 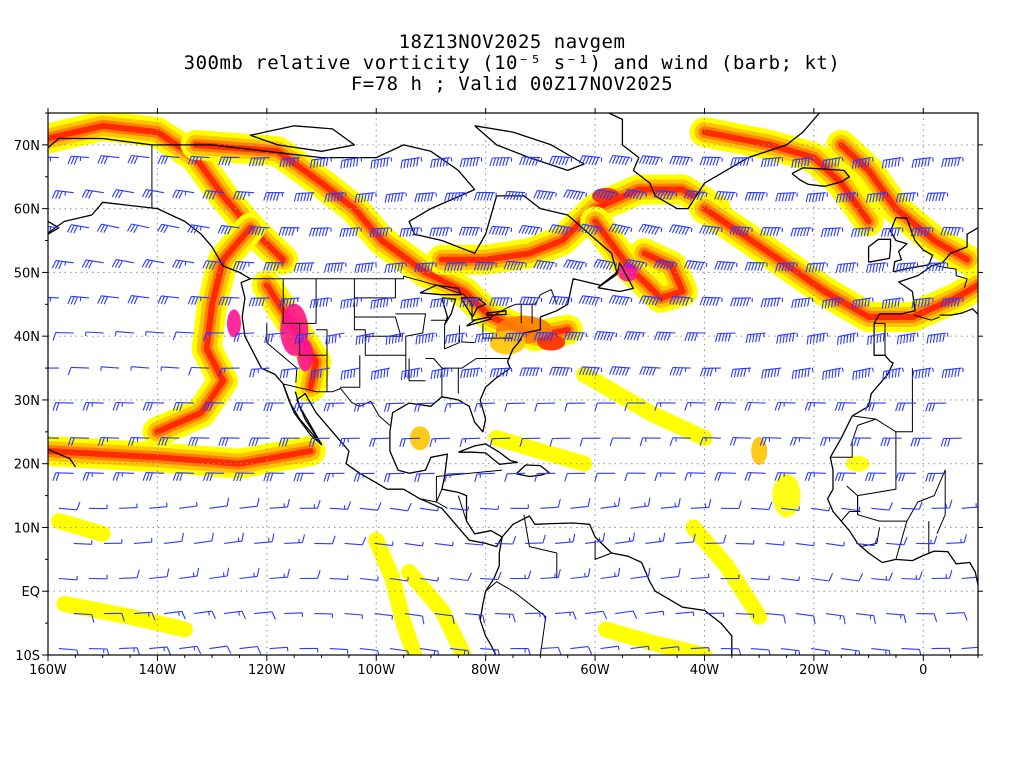 I want to click on coast-arctic-islands, so click(x=302, y=138).